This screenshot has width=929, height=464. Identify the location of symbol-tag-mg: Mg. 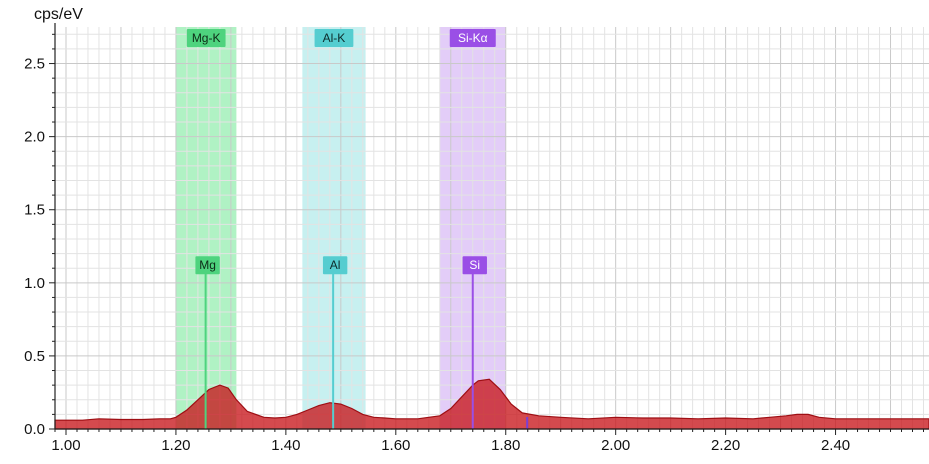
(207, 265).